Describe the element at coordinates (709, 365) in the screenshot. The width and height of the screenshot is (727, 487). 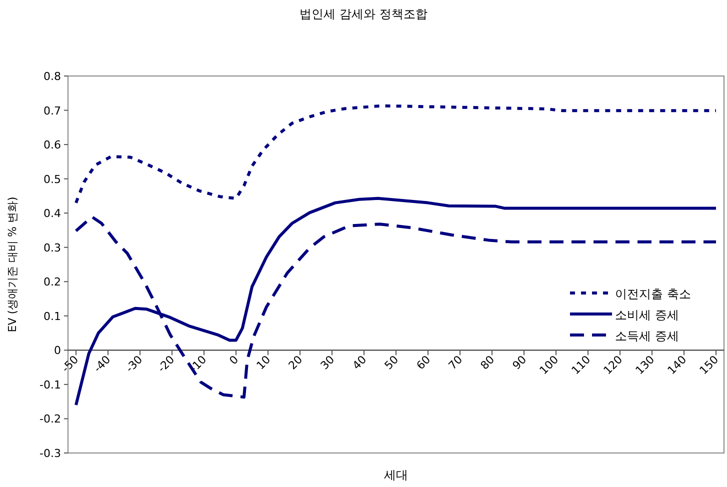
I see `x-tick-label: 150` at that location.